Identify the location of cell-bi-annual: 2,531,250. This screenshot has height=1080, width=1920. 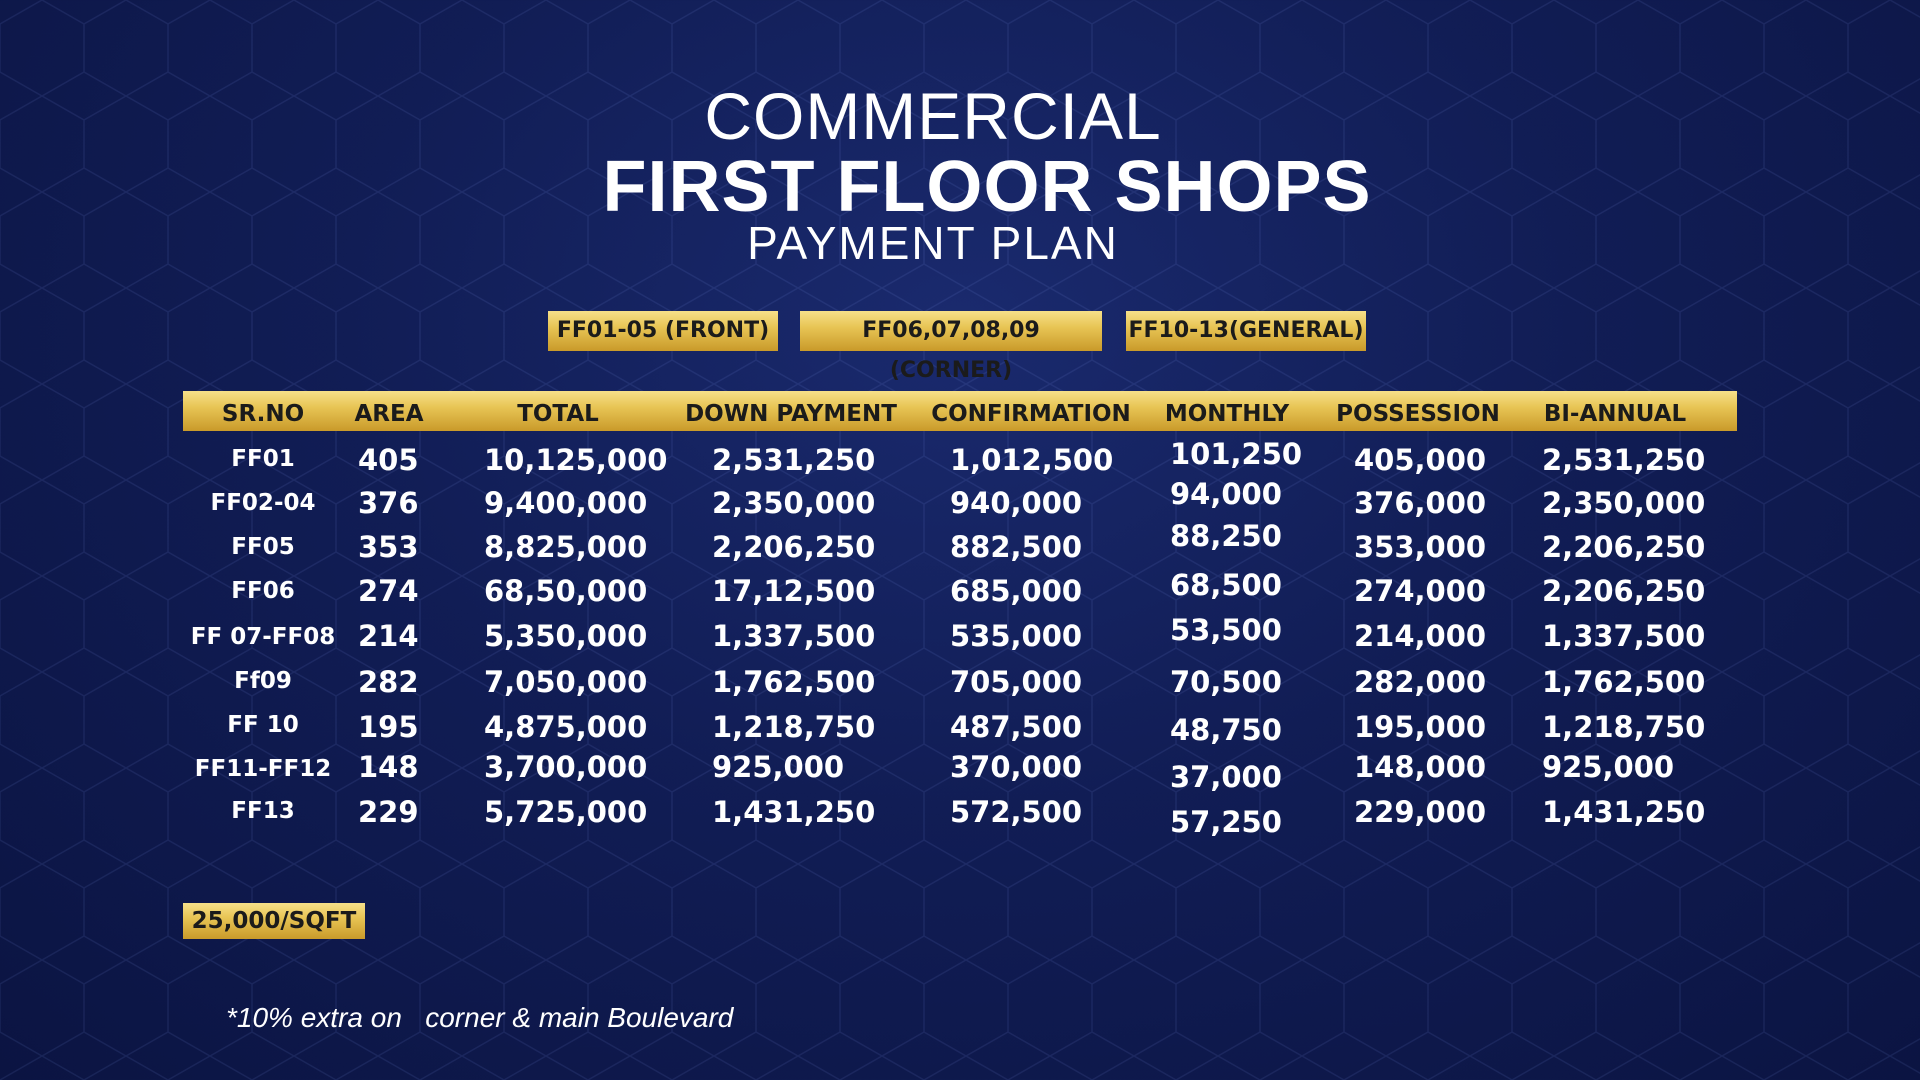
(1624, 460).